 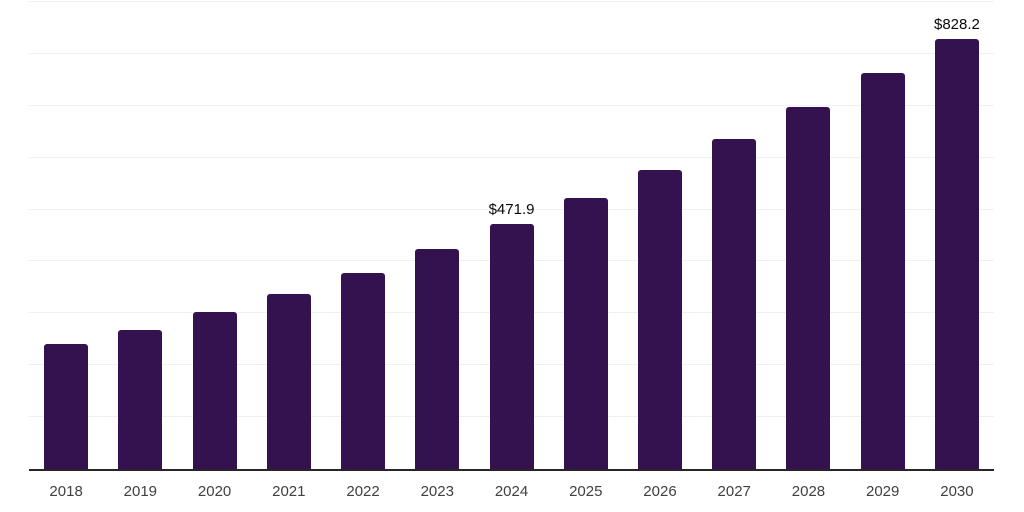 I want to click on x-tick-2024: 2024, so click(x=511, y=491).